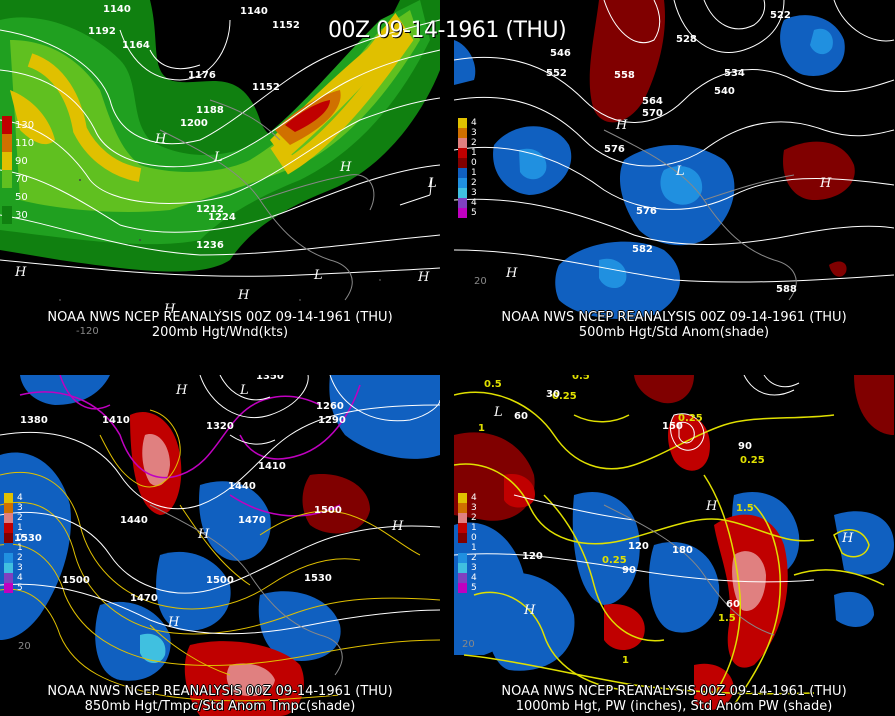 The height and width of the screenshot is (716, 895). I want to click on longitude-label: 20, so click(480, 281).